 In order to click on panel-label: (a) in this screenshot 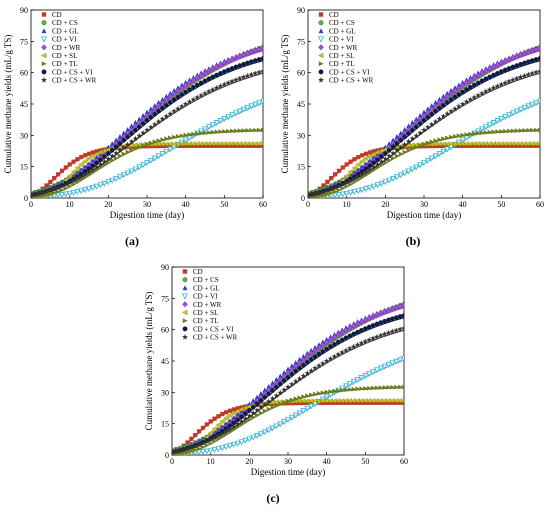, I will do `click(132, 241)`.